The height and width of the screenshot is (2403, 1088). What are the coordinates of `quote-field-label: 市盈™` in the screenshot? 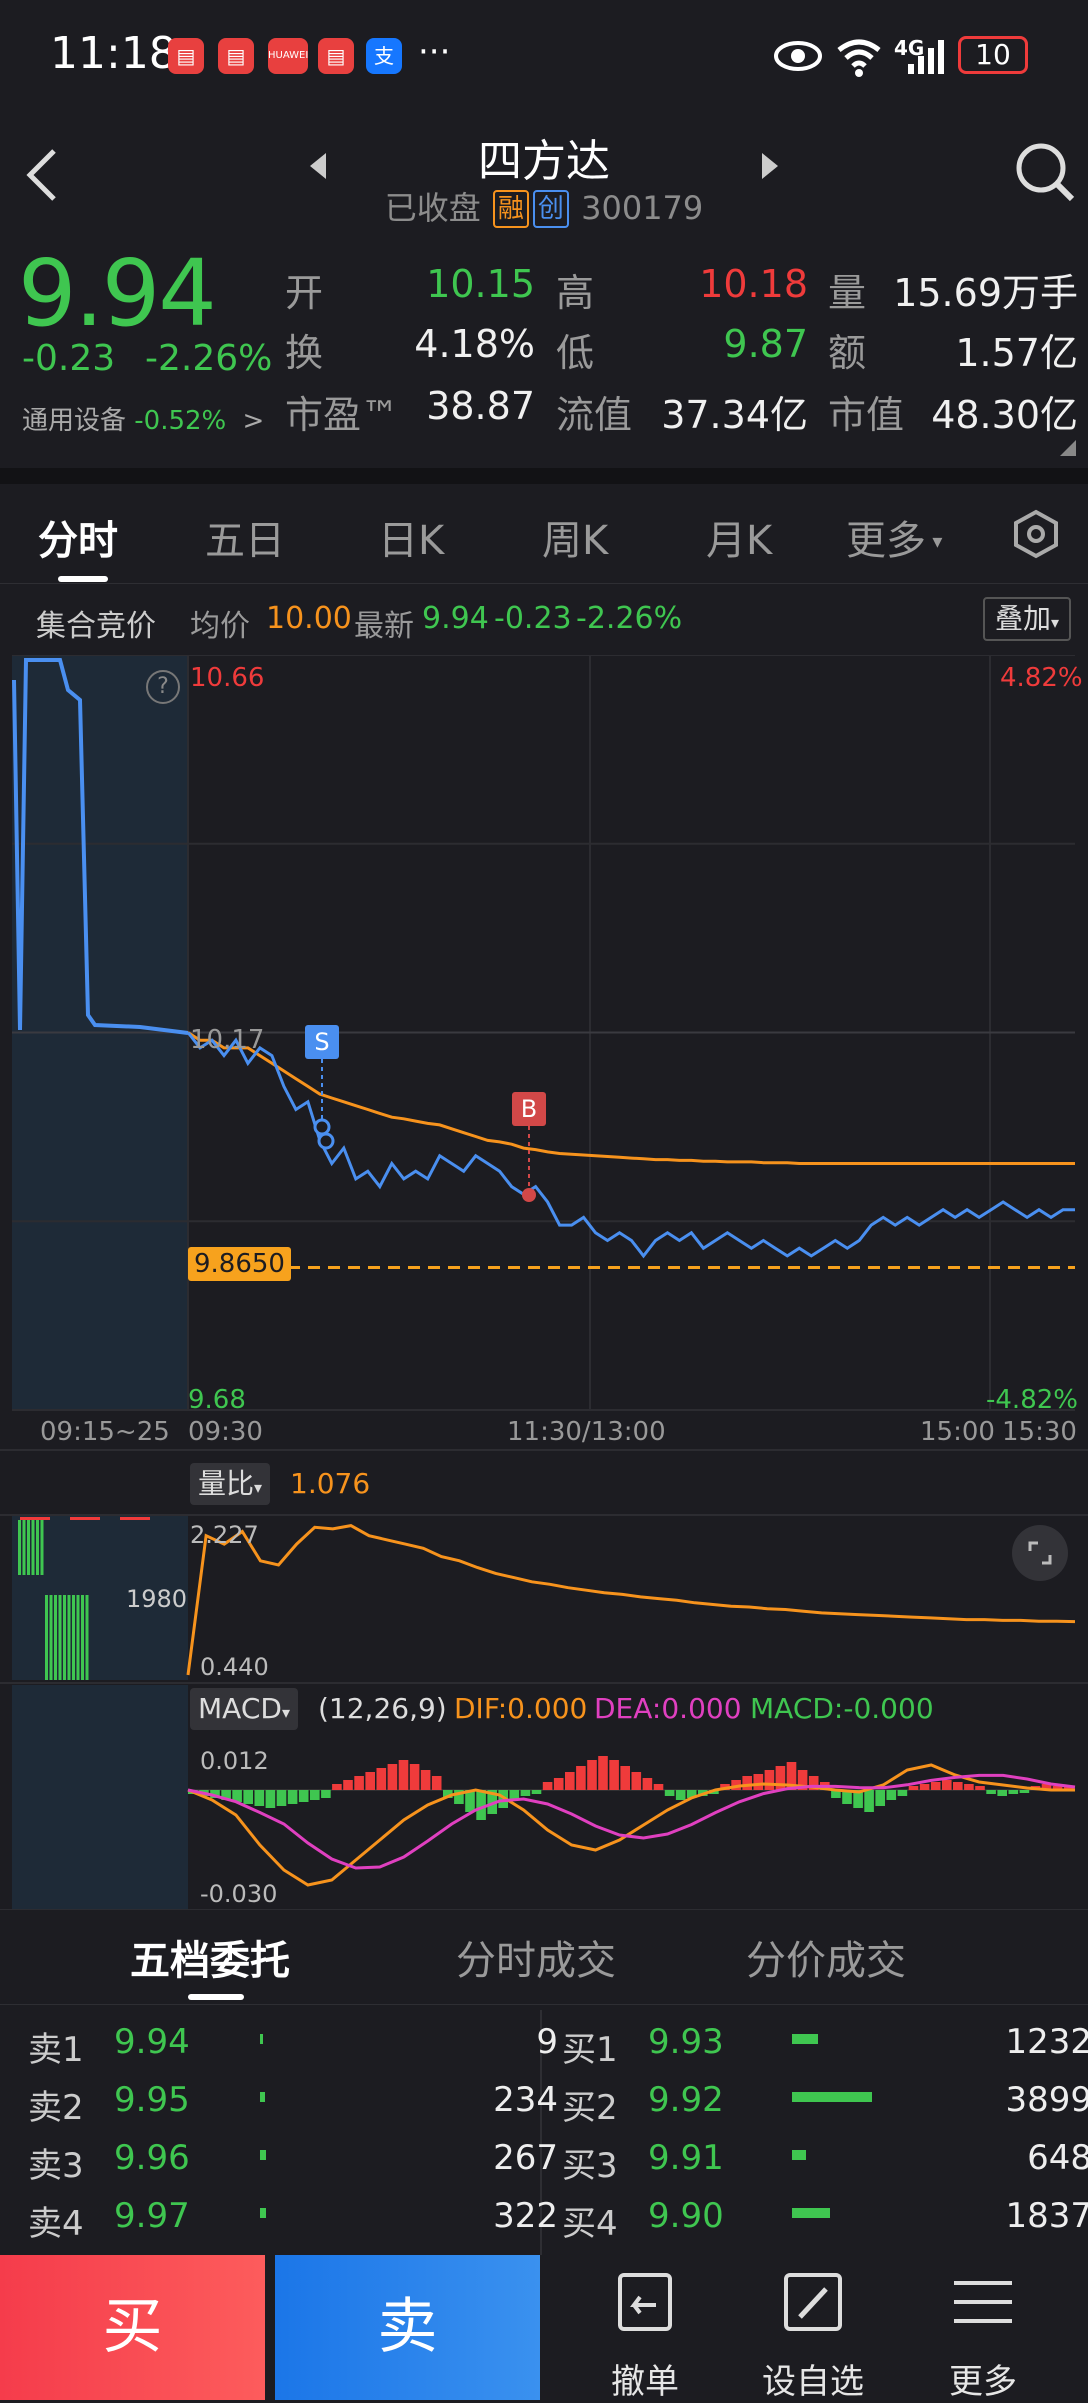 It's located at (342, 415).